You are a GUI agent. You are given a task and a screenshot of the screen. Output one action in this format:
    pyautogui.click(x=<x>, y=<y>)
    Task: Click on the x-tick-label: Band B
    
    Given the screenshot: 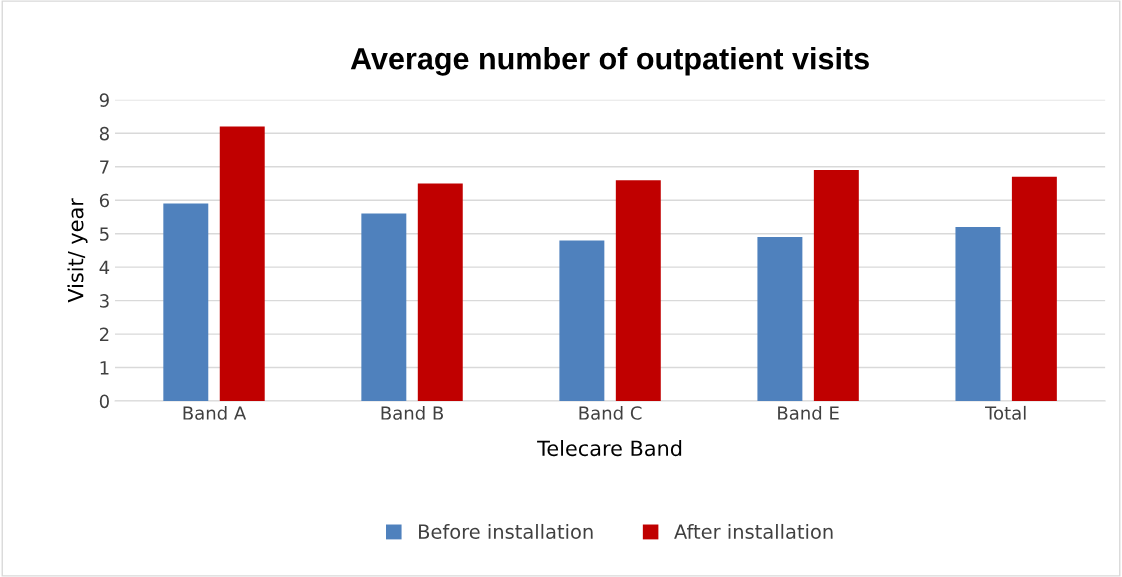 What is the action you would take?
    pyautogui.click(x=412, y=412)
    